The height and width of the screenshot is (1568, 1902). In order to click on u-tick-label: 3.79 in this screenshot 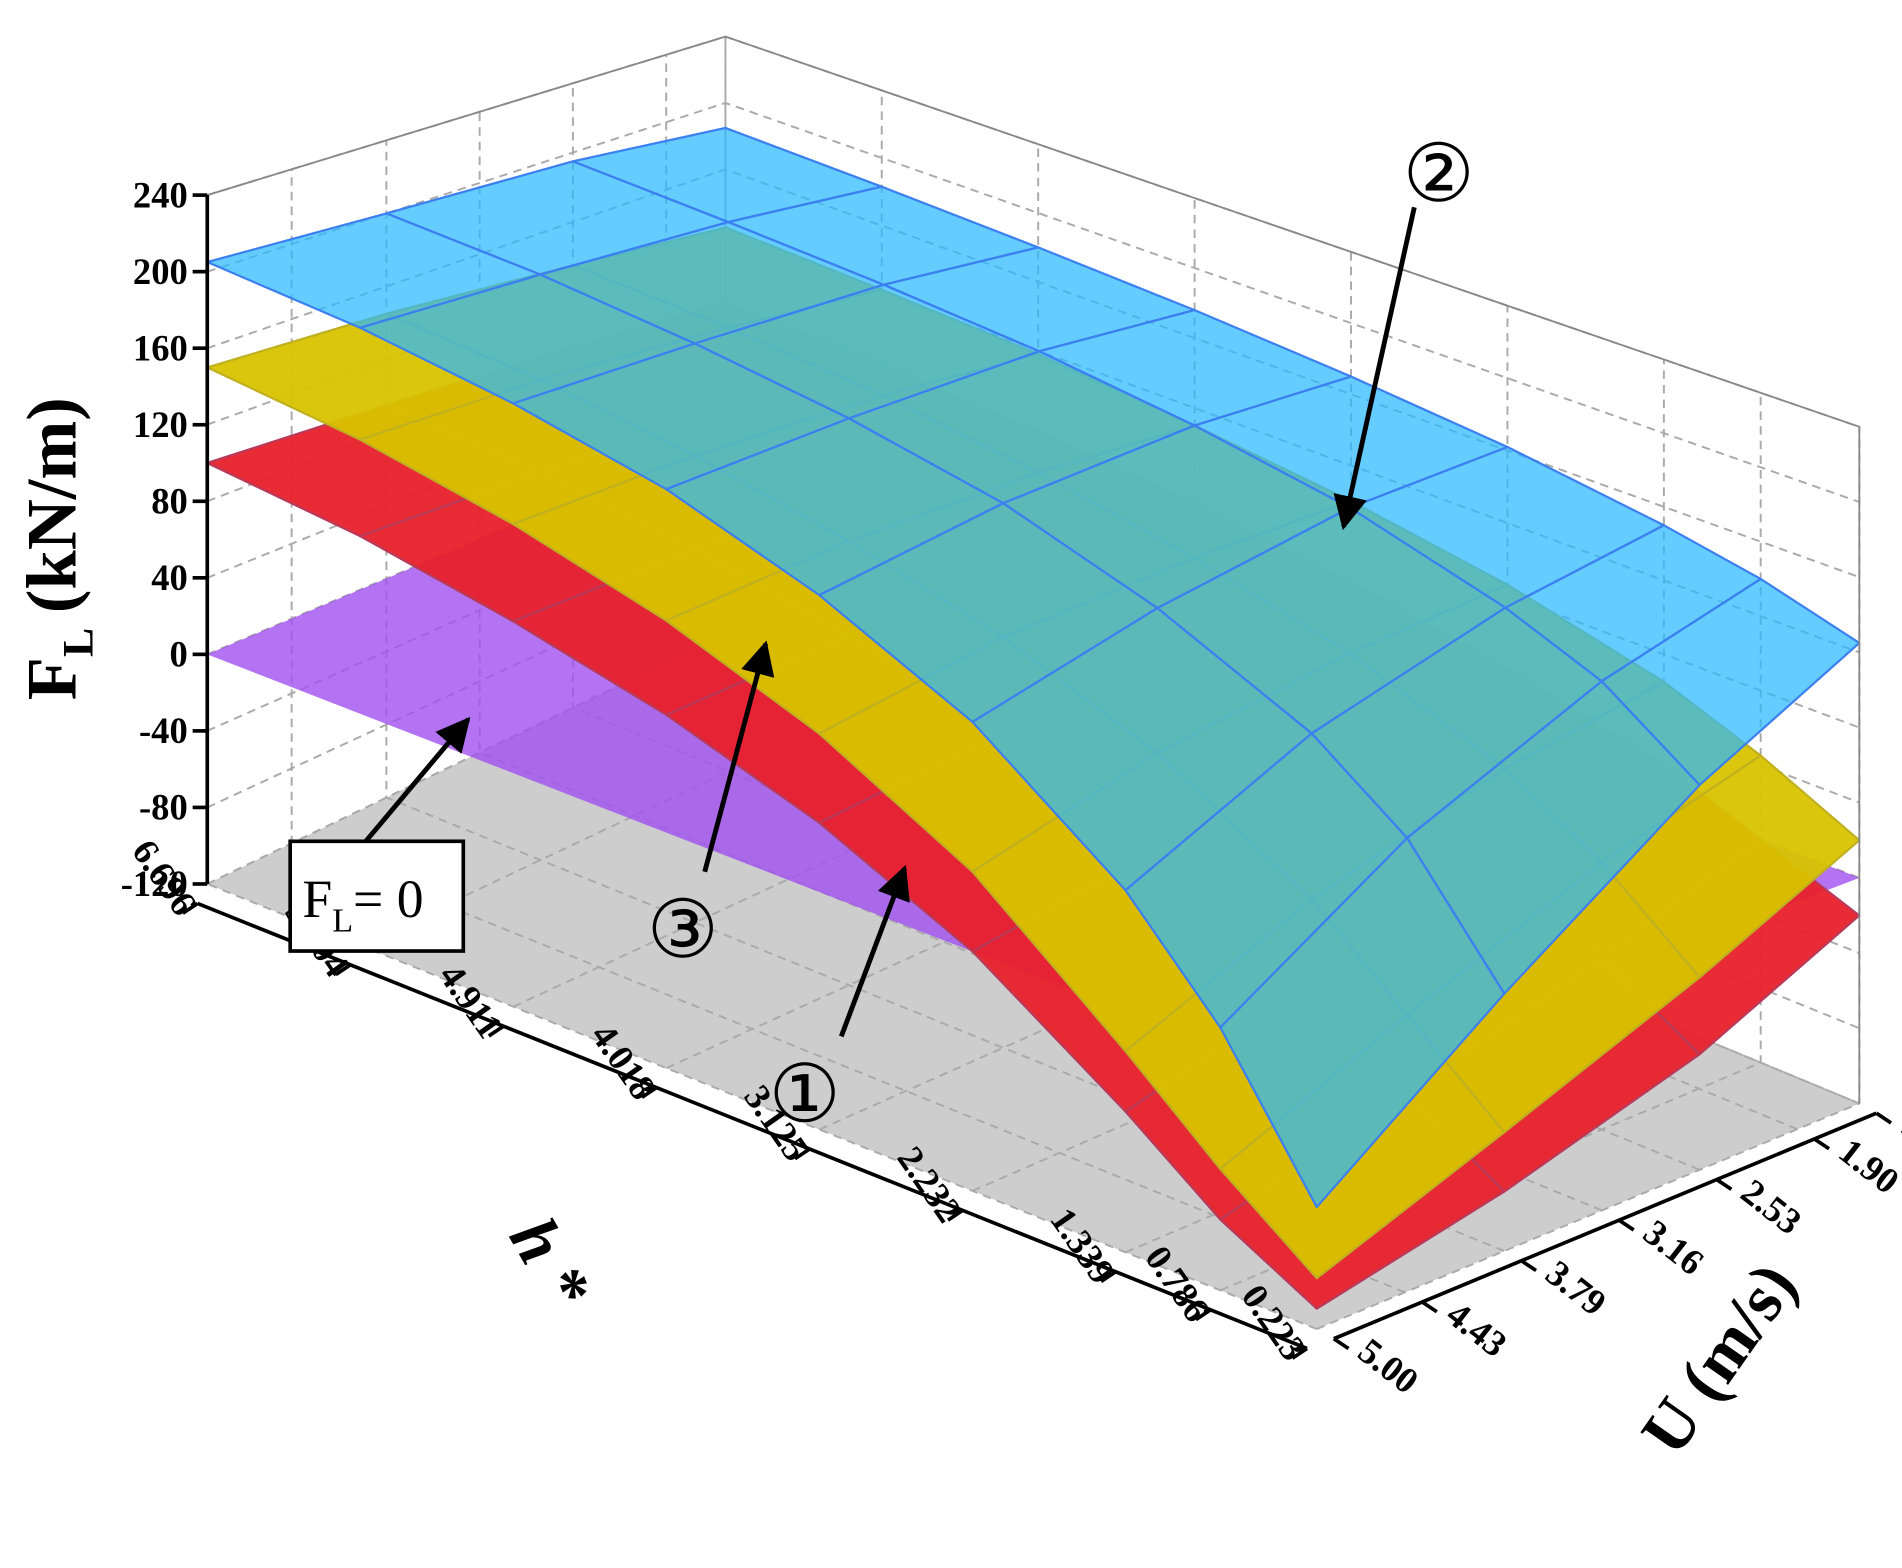, I will do `click(1576, 1288)`.